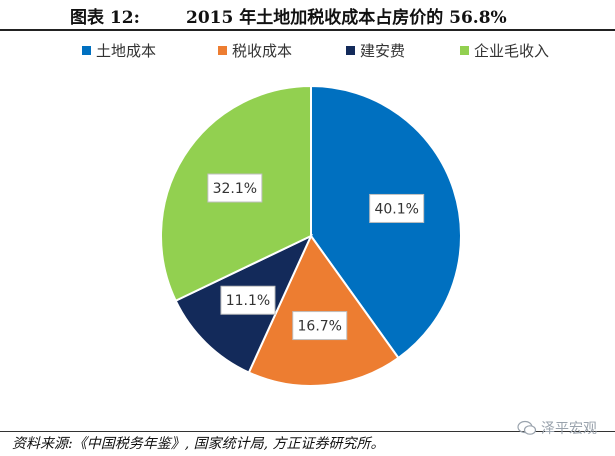  I want to click on source-note: 资料来源:《中国税务年鉴》, 国家统计局, 方正证券研究所。, so click(198, 444).